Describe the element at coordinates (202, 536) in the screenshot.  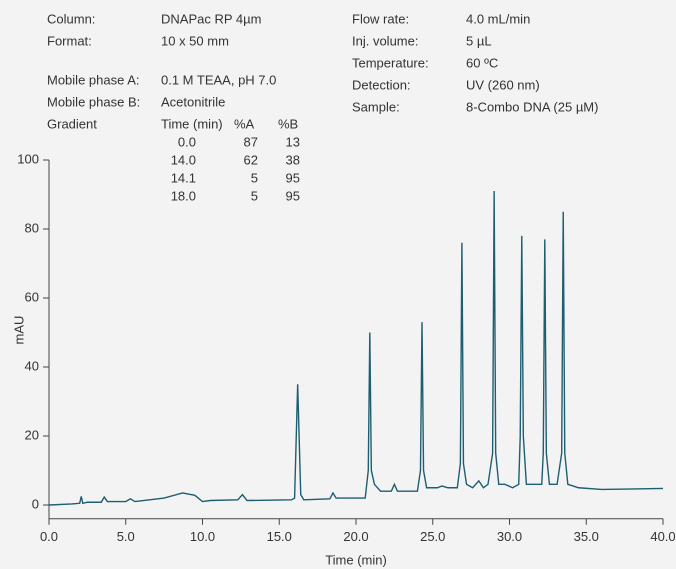
I see `x-tick-label: 10.0` at that location.